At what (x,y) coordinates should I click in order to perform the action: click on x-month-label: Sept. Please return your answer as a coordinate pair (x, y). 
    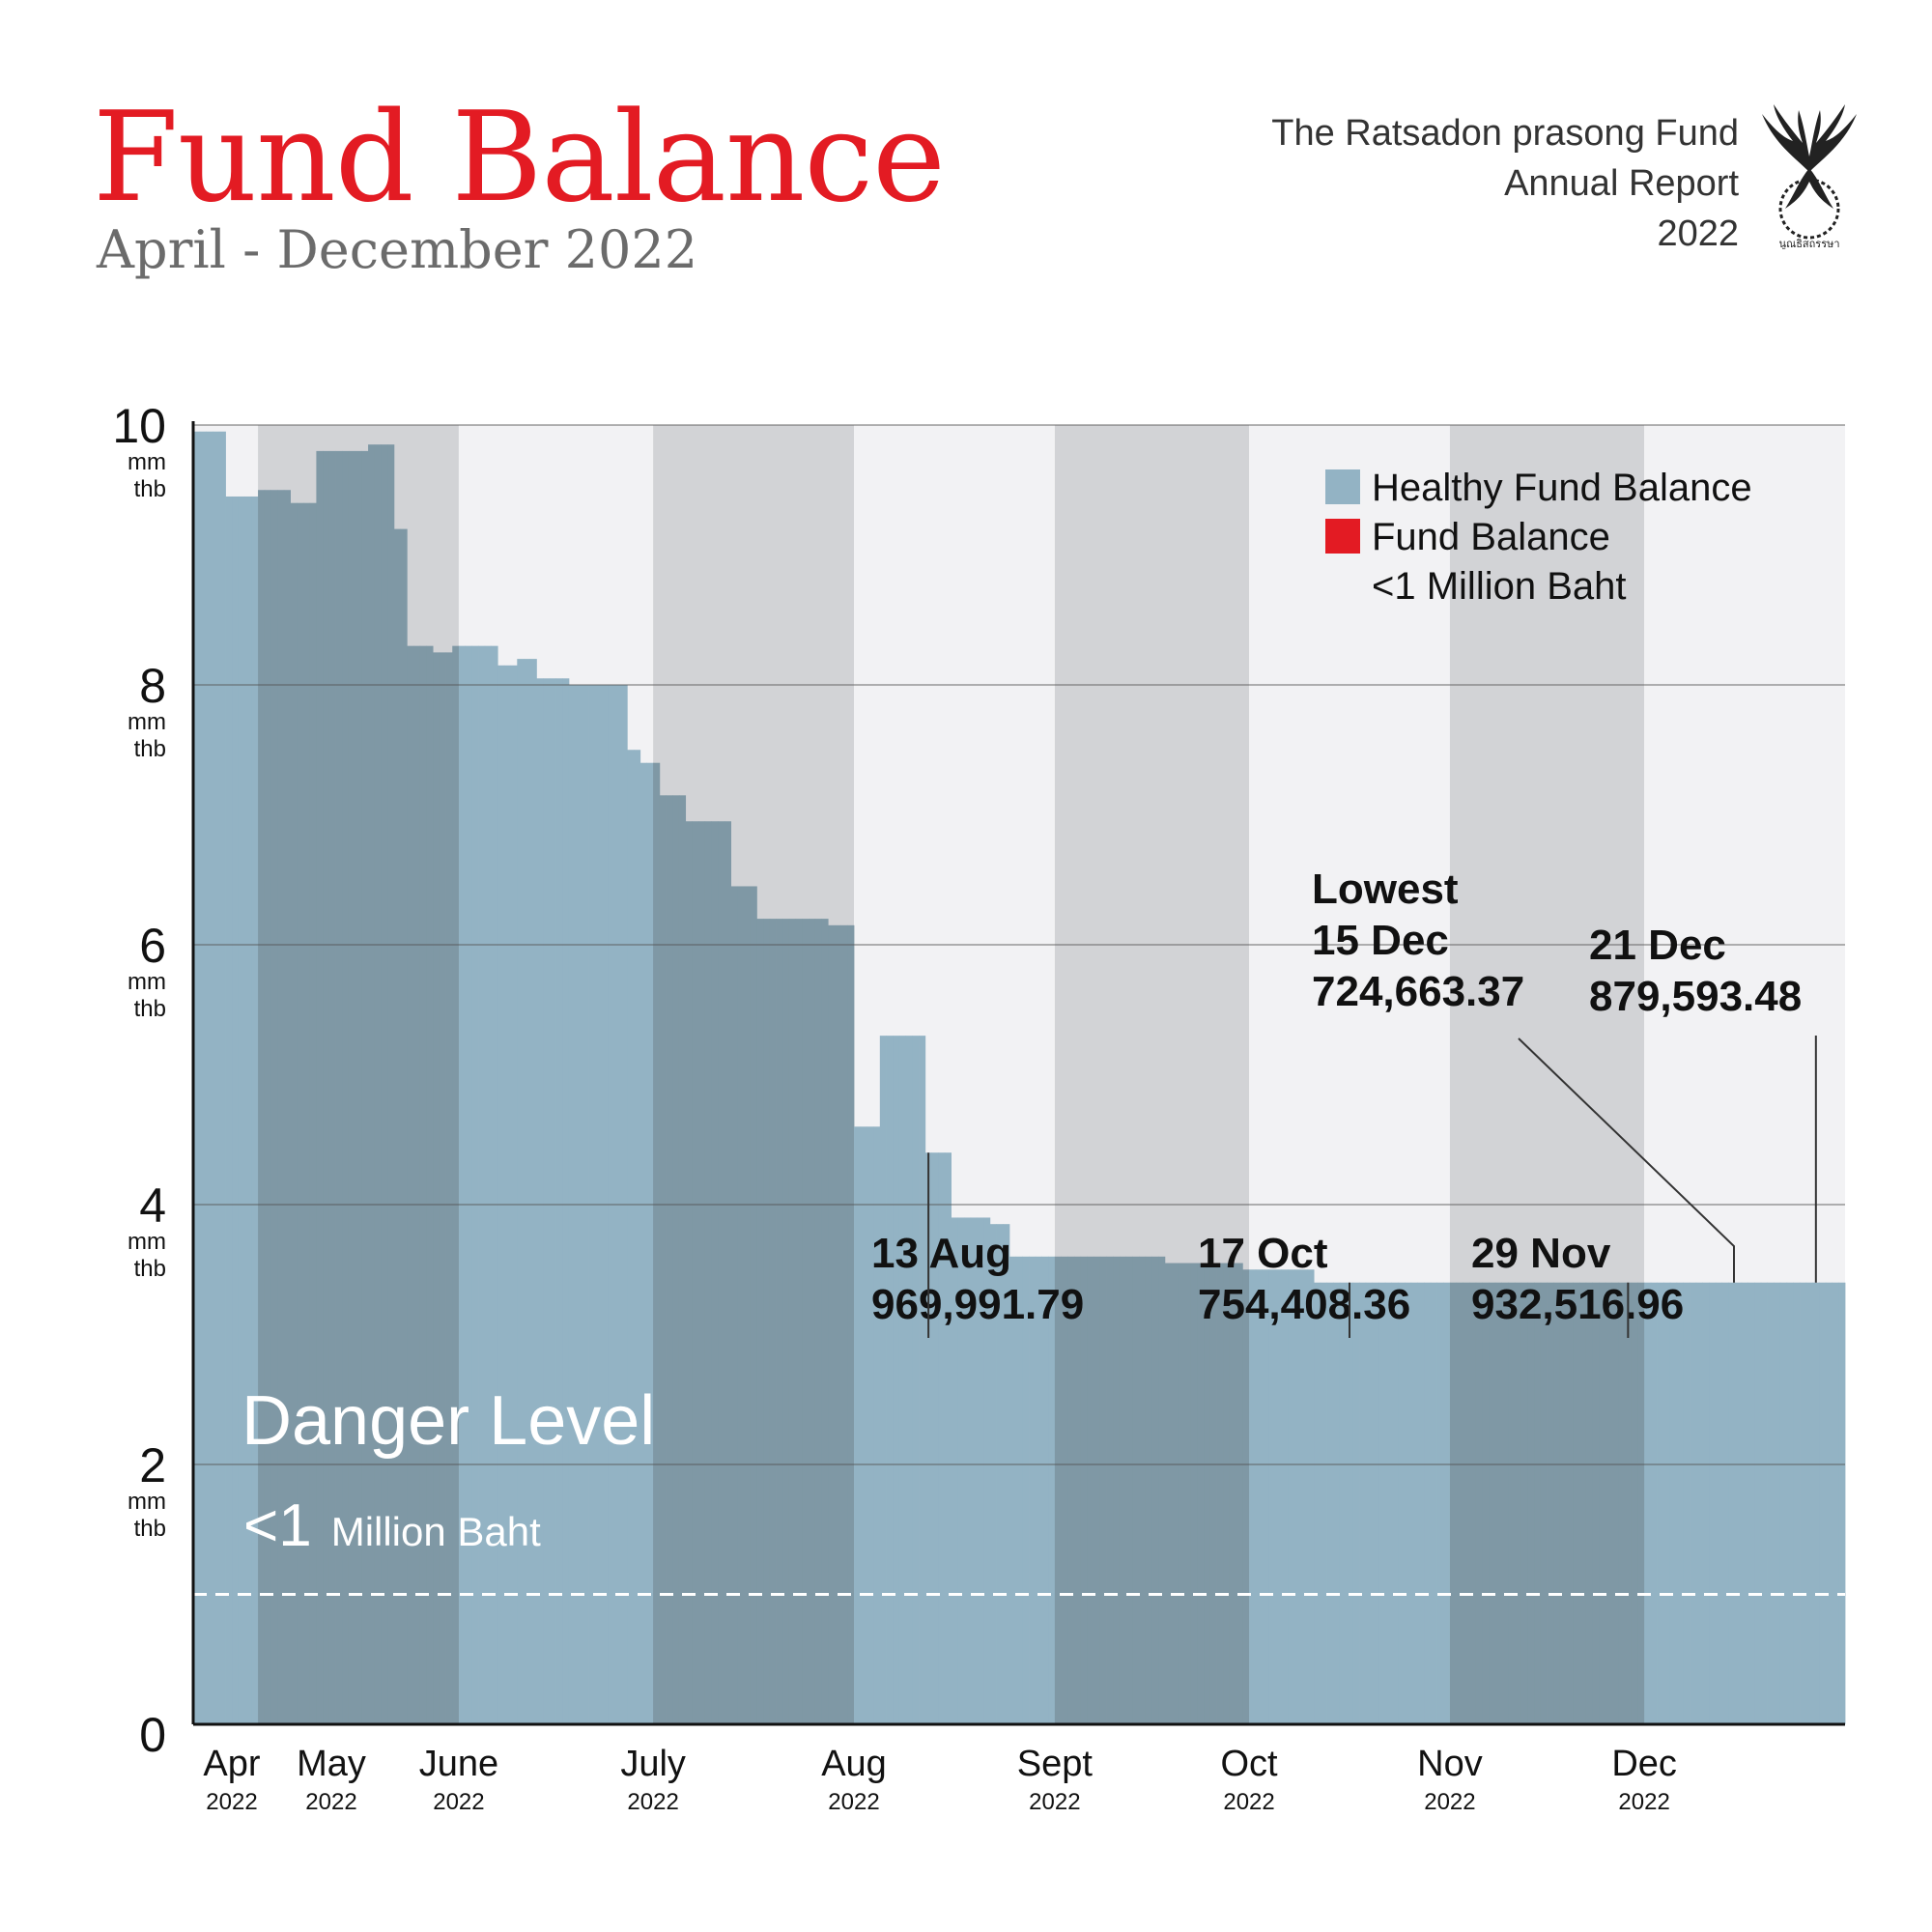
    Looking at the image, I should click on (1055, 1764).